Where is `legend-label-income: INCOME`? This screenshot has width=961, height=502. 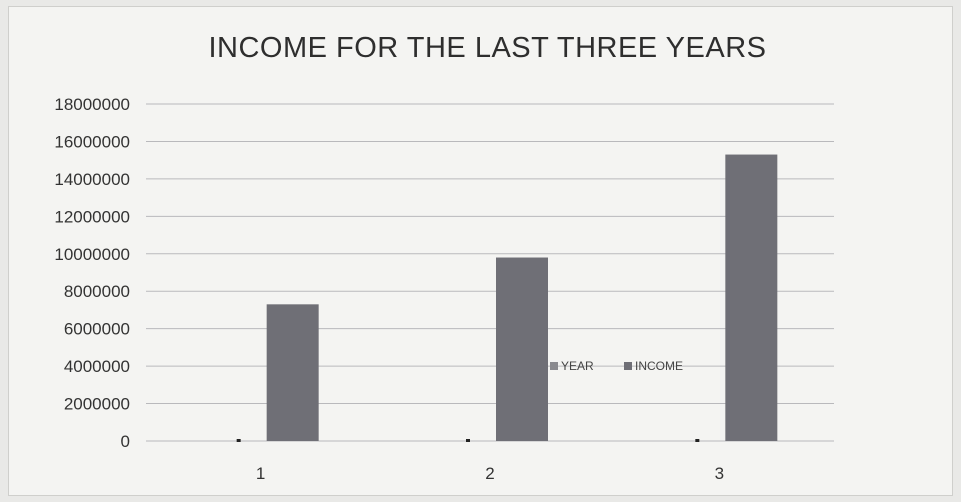
legend-label-income: INCOME is located at coordinates (659, 366).